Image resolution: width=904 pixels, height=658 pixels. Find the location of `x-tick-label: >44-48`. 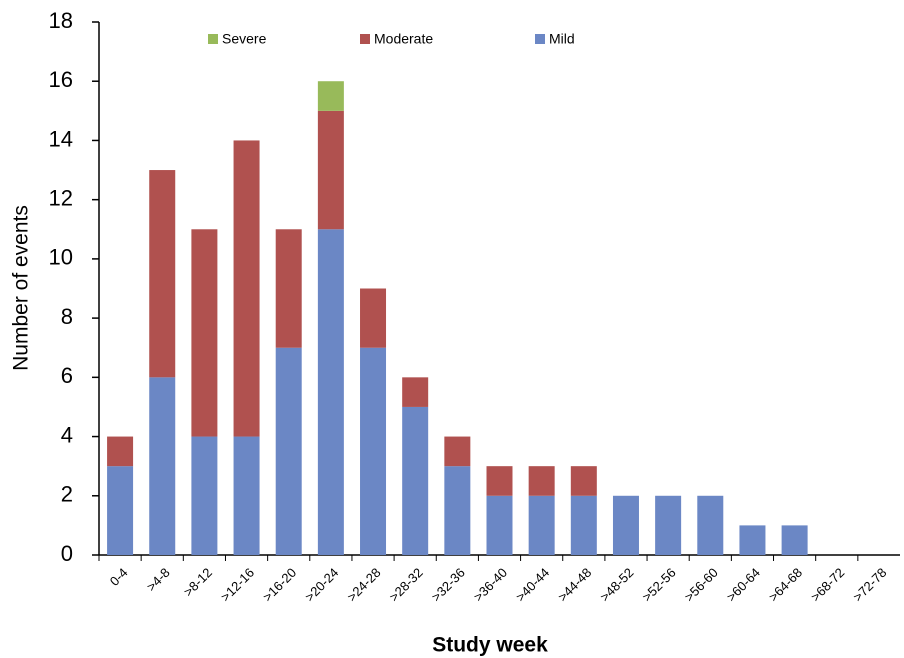

x-tick-label: >44-48 is located at coordinates (574, 584).